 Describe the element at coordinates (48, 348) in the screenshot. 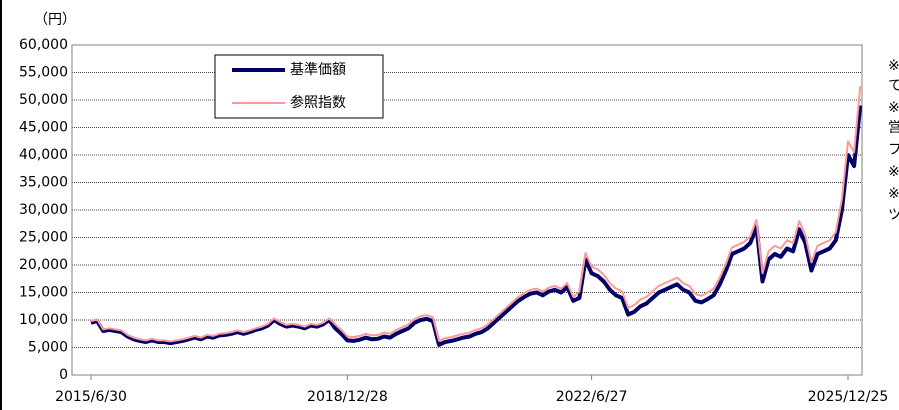

I see `y-tick-label: 5,000` at that location.